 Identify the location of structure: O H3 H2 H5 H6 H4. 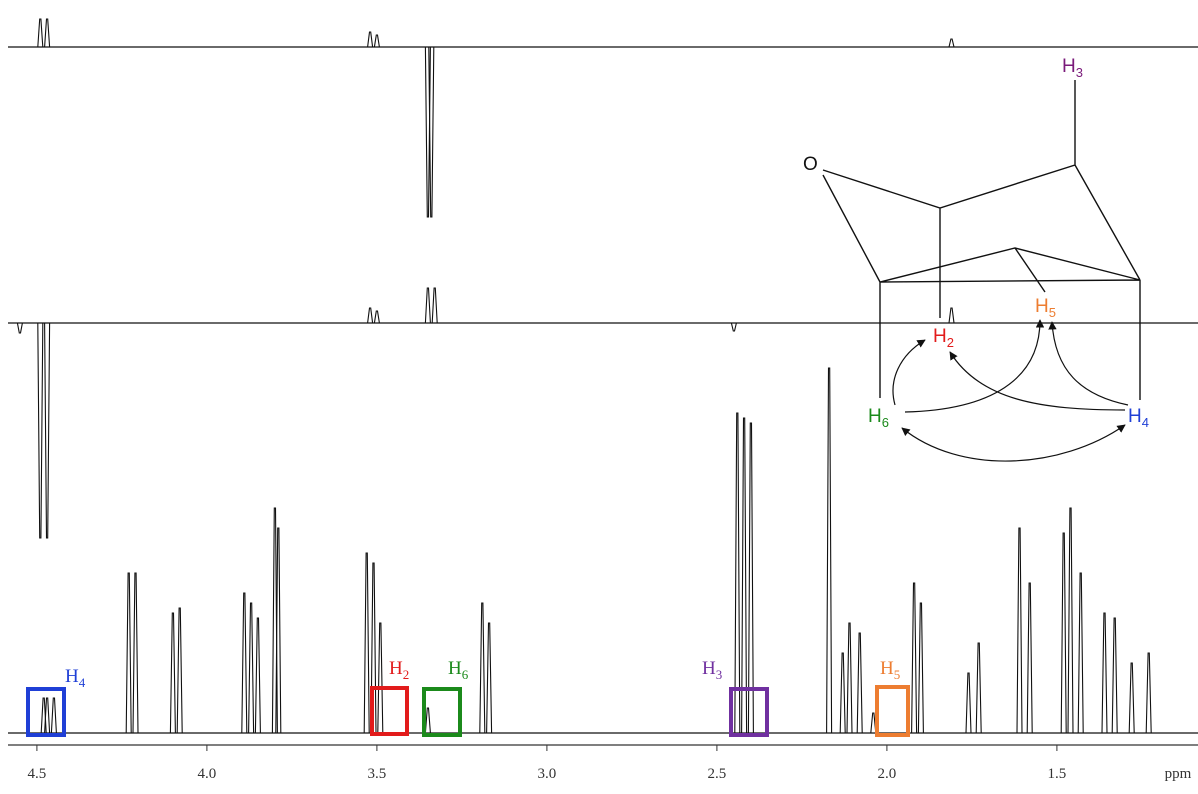
(976, 259).